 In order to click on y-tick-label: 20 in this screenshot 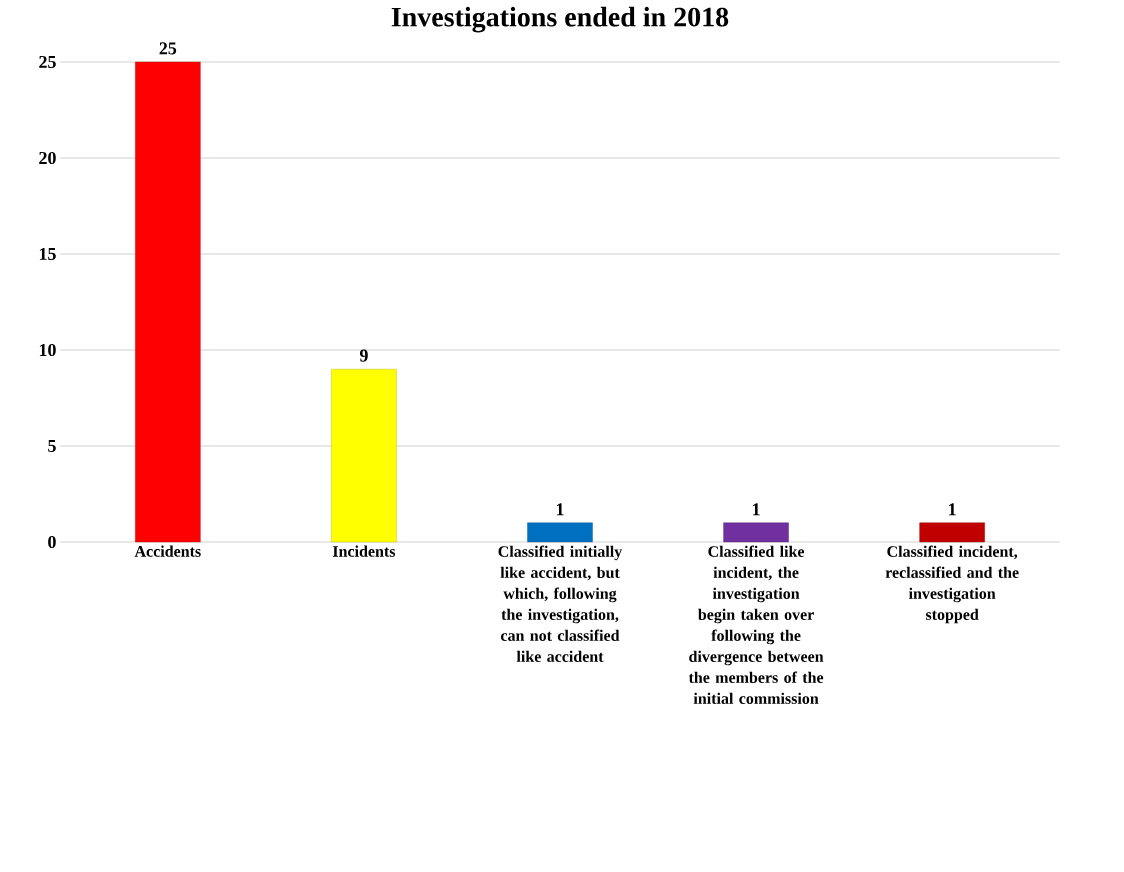, I will do `click(47, 158)`.